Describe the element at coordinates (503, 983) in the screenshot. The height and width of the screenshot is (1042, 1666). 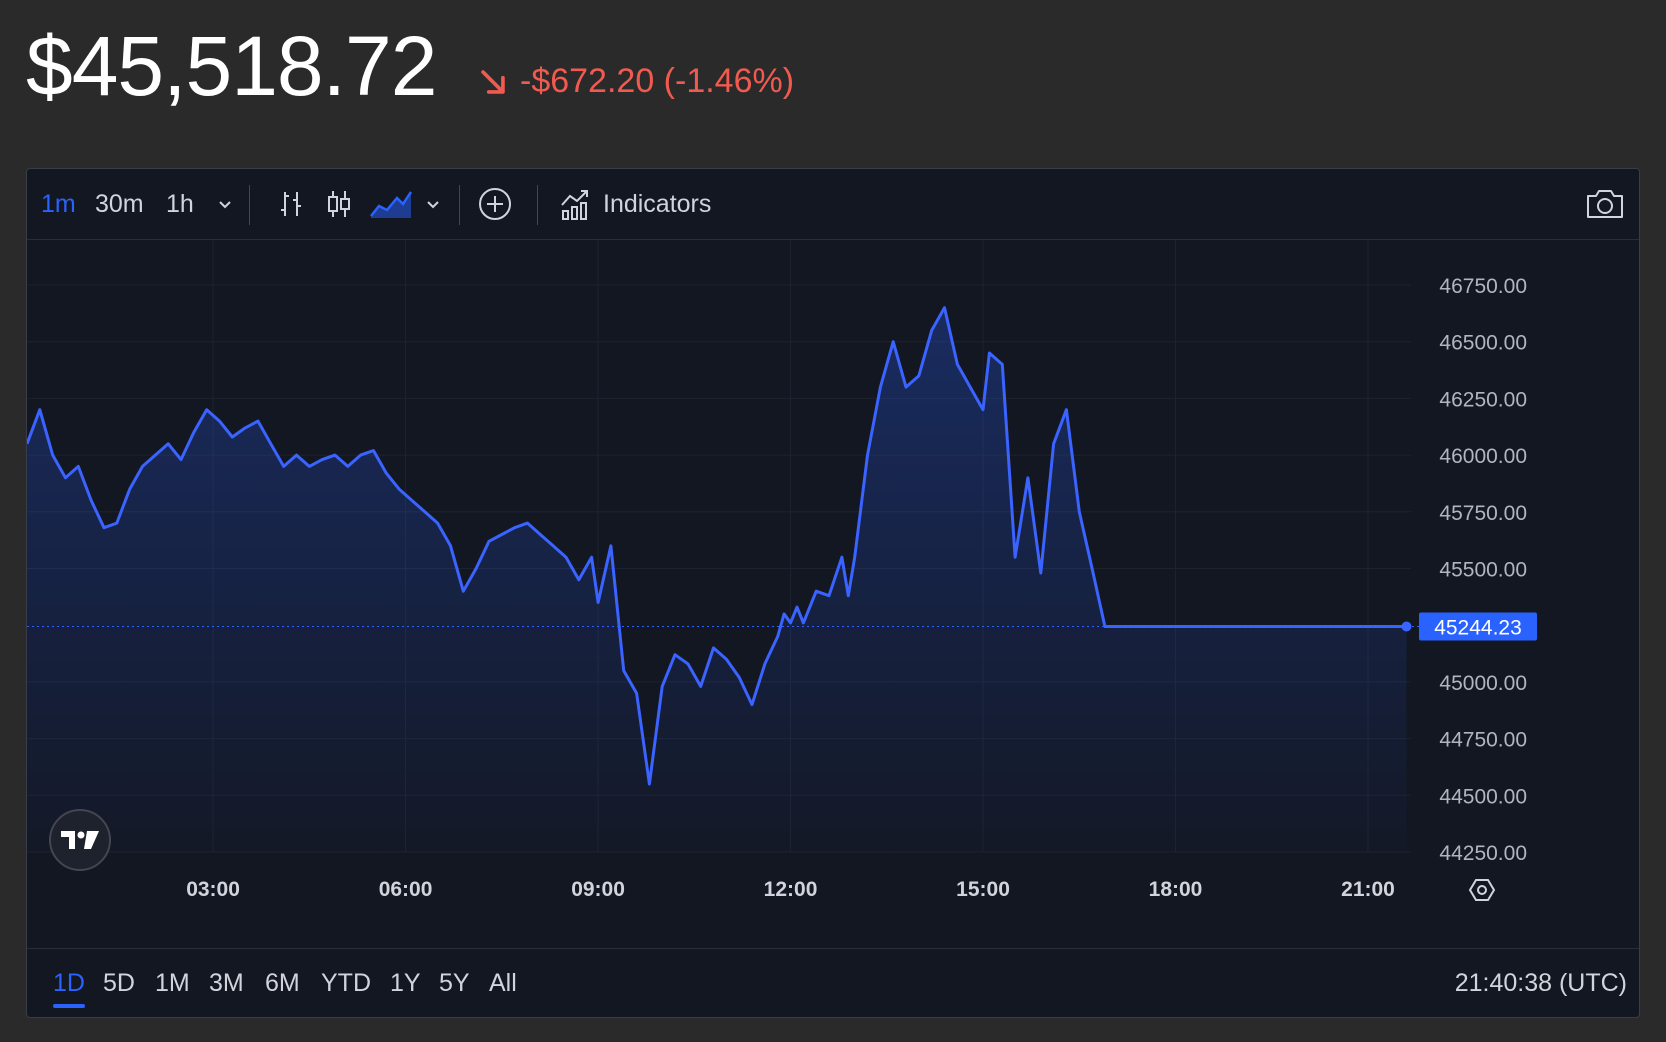
I see `range-all: All` at that location.